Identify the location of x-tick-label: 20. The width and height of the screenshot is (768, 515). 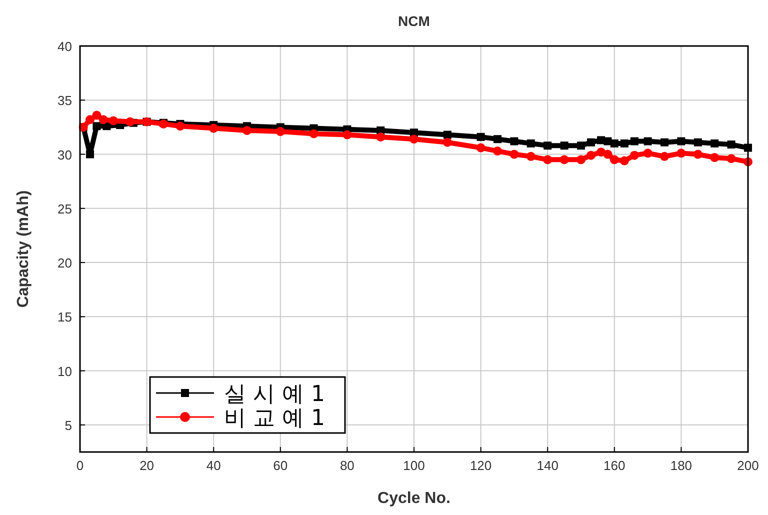
(147, 465).